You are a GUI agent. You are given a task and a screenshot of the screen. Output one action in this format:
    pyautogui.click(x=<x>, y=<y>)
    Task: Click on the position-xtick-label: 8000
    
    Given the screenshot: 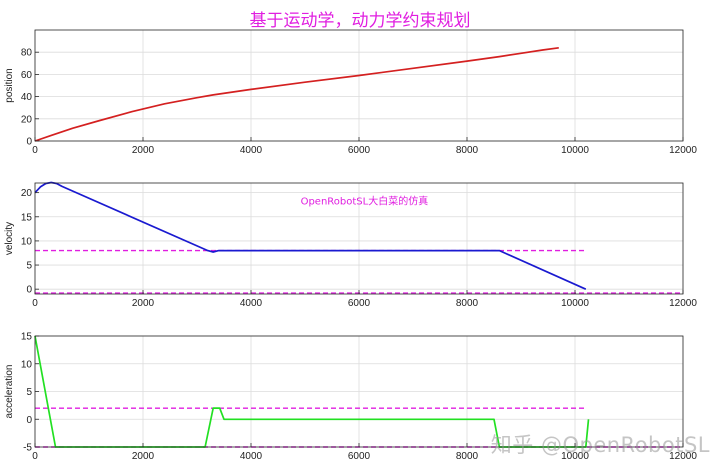 What is the action you would take?
    pyautogui.click(x=467, y=150)
    